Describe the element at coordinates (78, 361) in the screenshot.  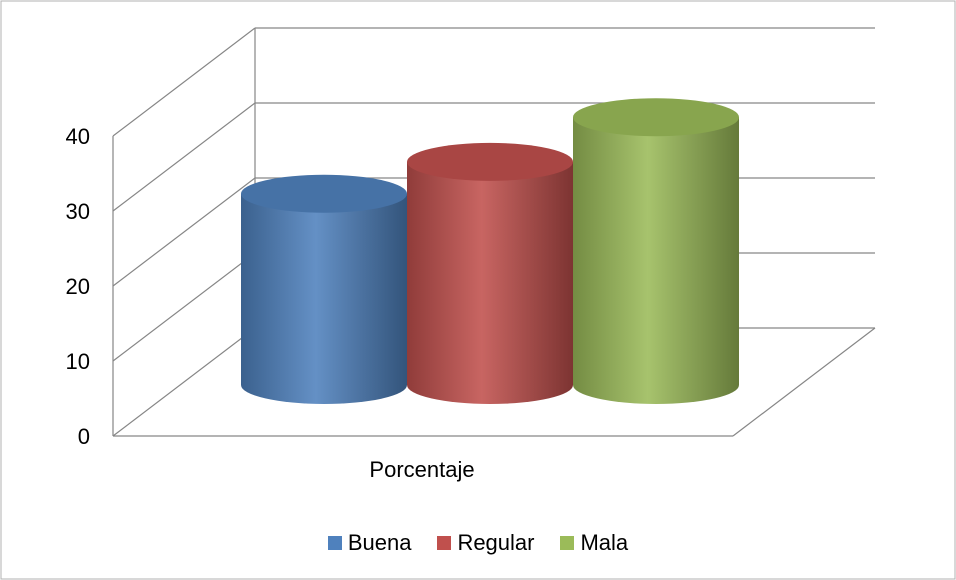
I see `y-tick-label: 10` at that location.